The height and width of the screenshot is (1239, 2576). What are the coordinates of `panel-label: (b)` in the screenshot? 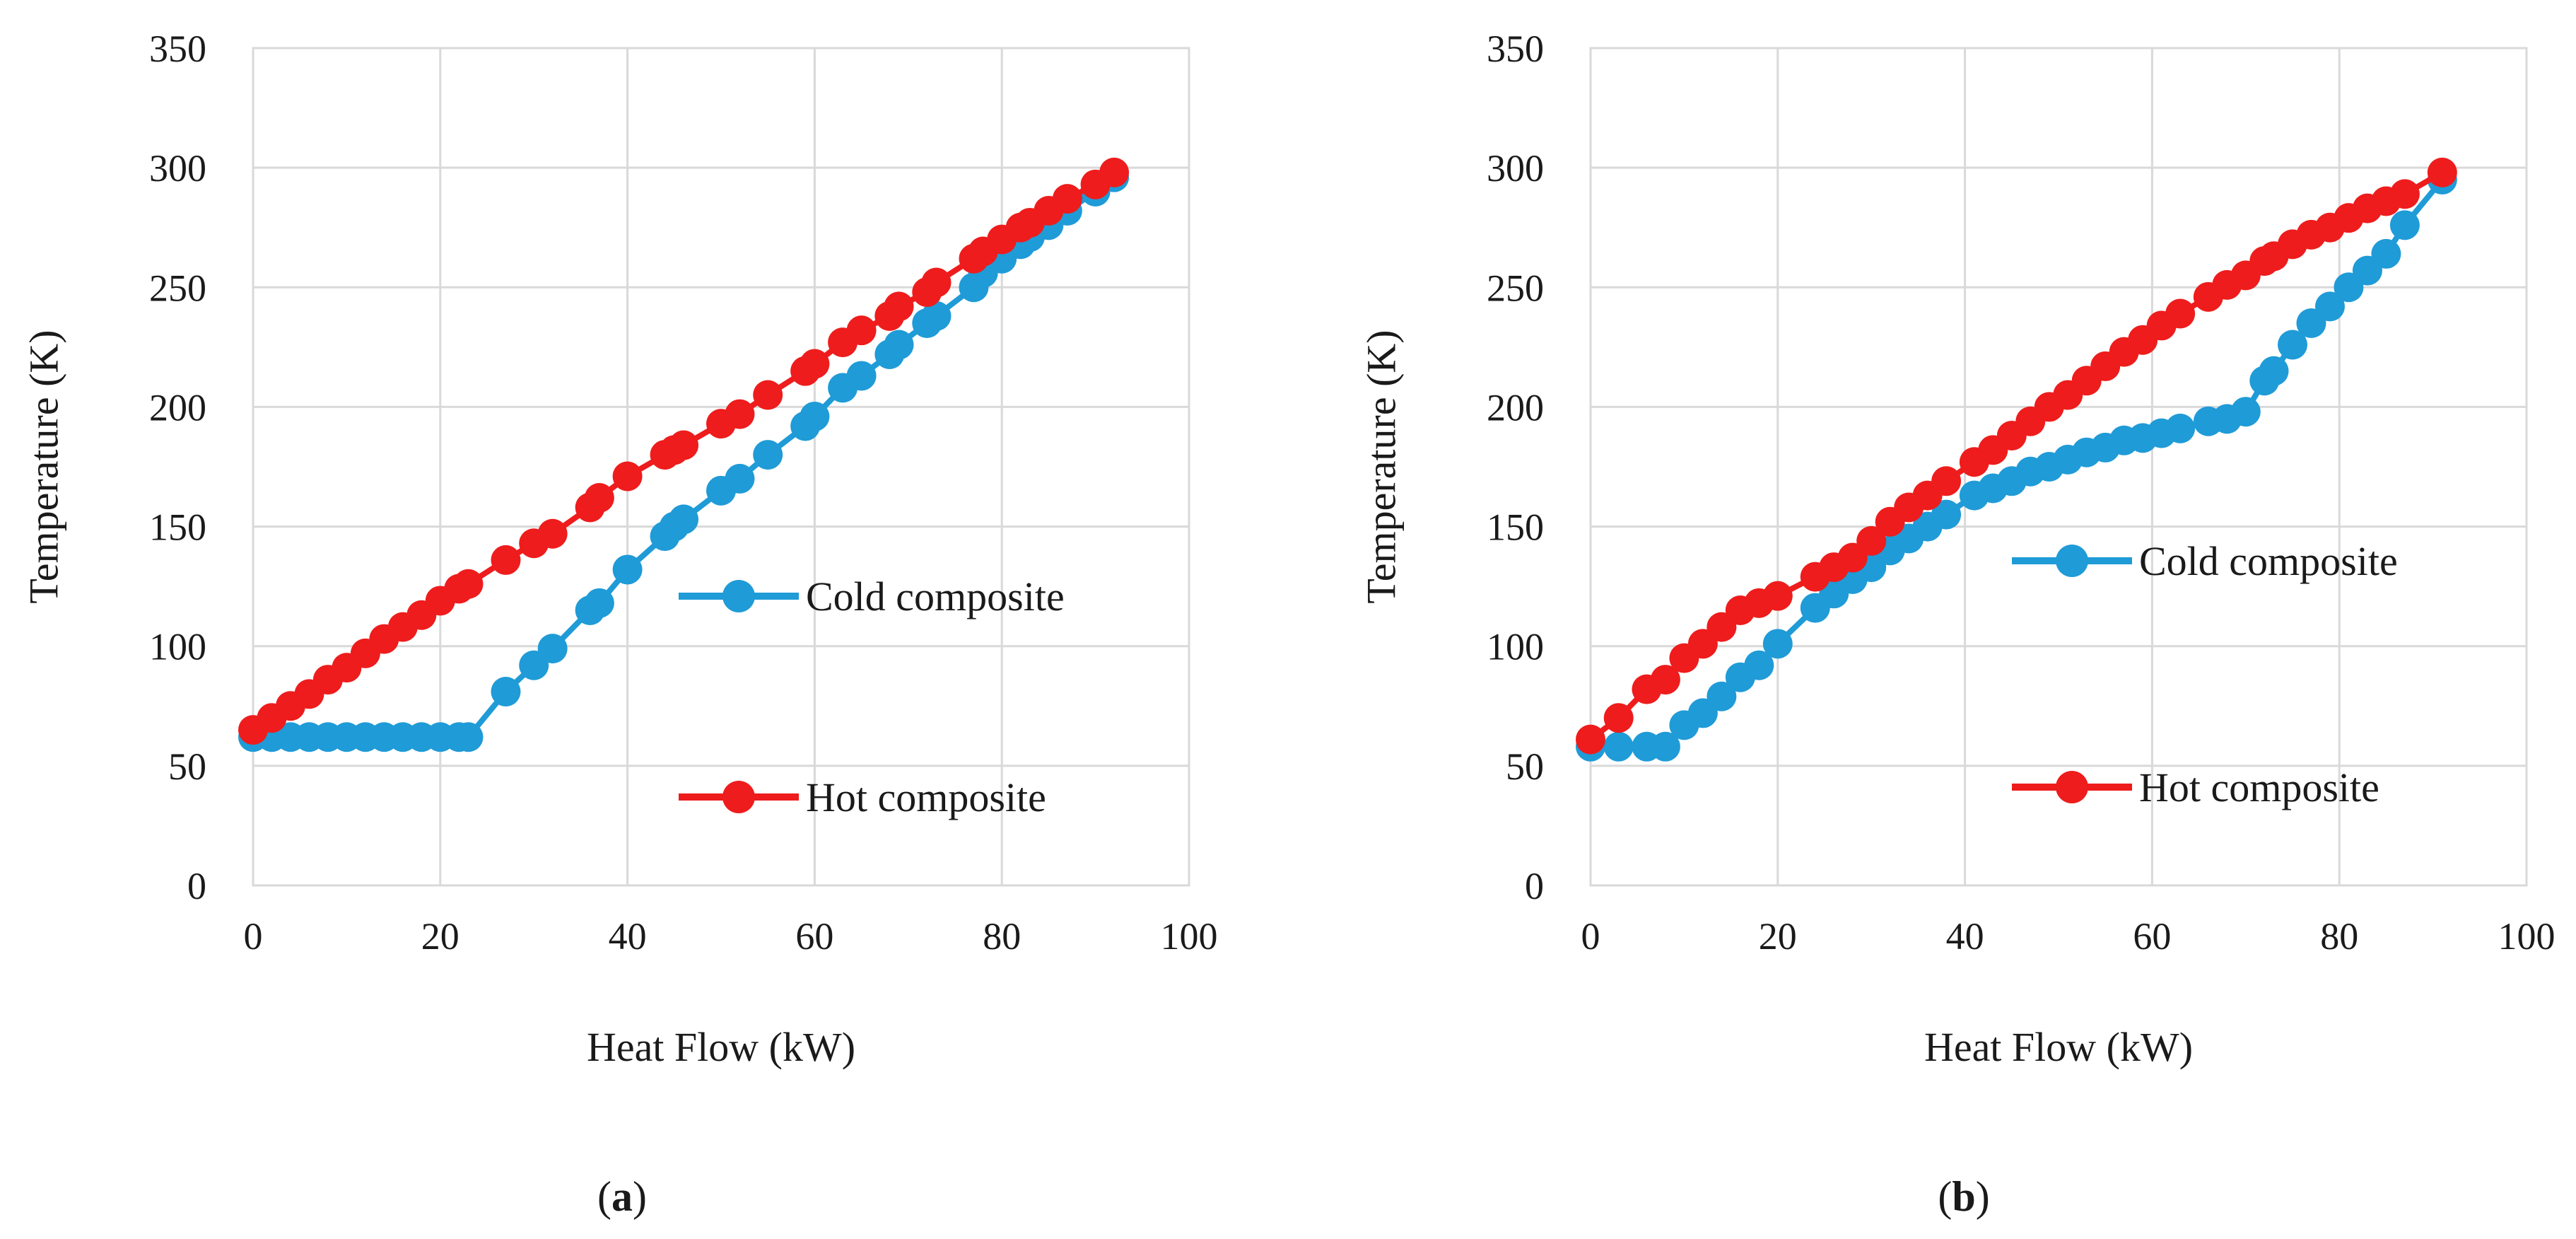 It's located at (1963, 1196).